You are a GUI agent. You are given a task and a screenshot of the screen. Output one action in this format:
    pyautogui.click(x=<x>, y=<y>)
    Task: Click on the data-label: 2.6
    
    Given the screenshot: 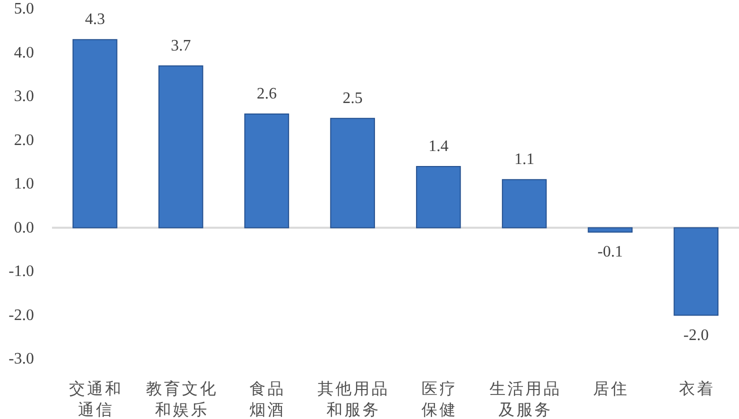 What is the action you would take?
    pyautogui.click(x=266, y=94)
    